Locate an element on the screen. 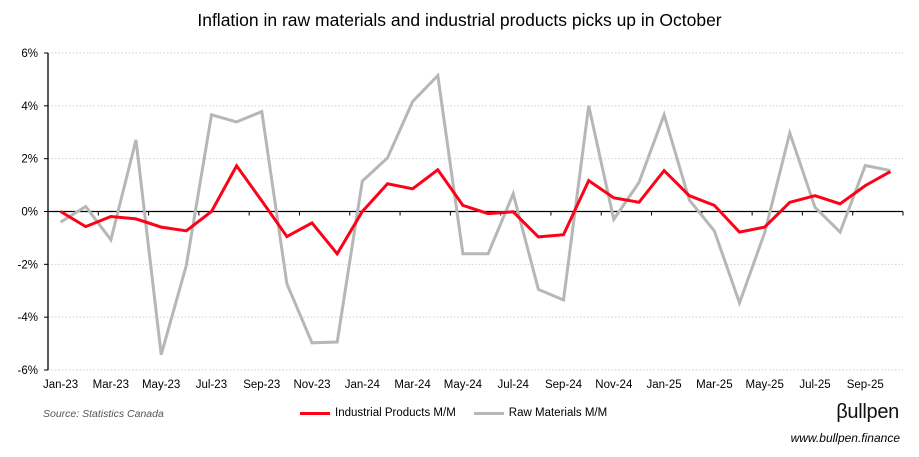 The image size is (919, 457). y-tick-label: 0% is located at coordinates (29, 213).